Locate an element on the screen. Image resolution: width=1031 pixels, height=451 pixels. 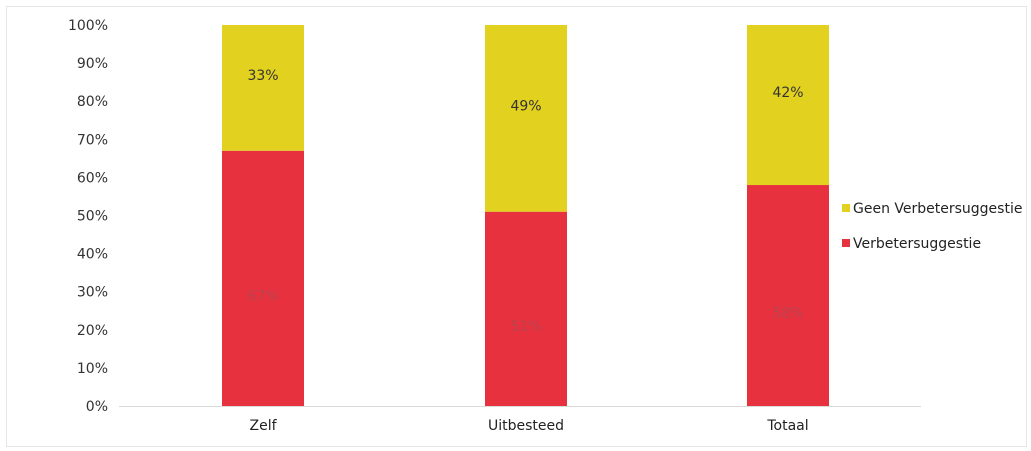
legend: Geen Verbetersuggestie Verbetersuggestie is located at coordinates (932, 226).